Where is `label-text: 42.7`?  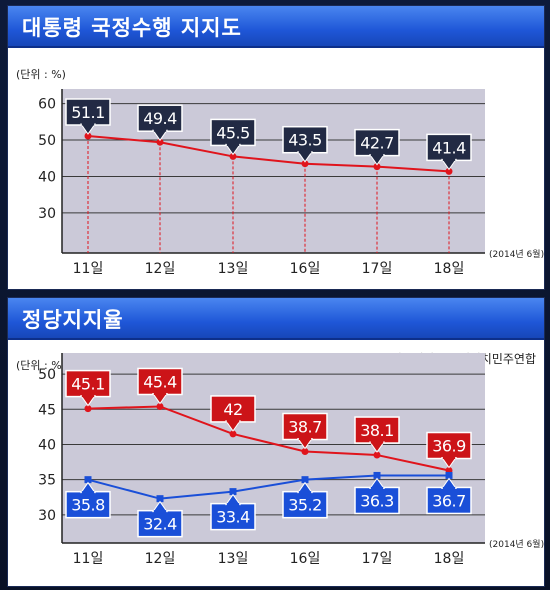 label-text: 42.7 is located at coordinates (377, 143).